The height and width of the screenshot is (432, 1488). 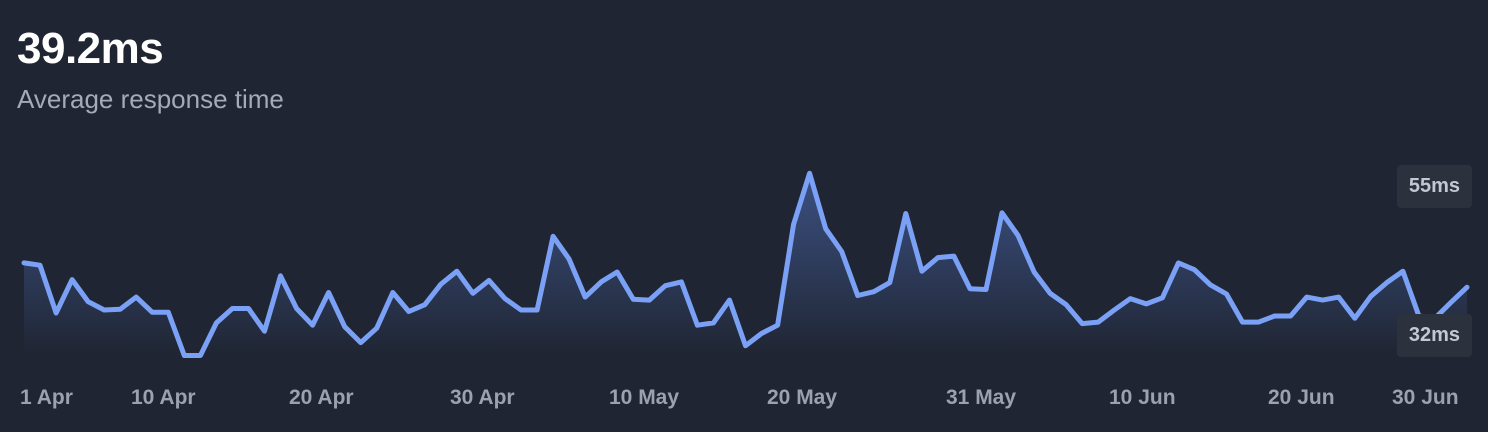 I want to click on x-tick-label: 20 Apr, so click(x=321, y=397).